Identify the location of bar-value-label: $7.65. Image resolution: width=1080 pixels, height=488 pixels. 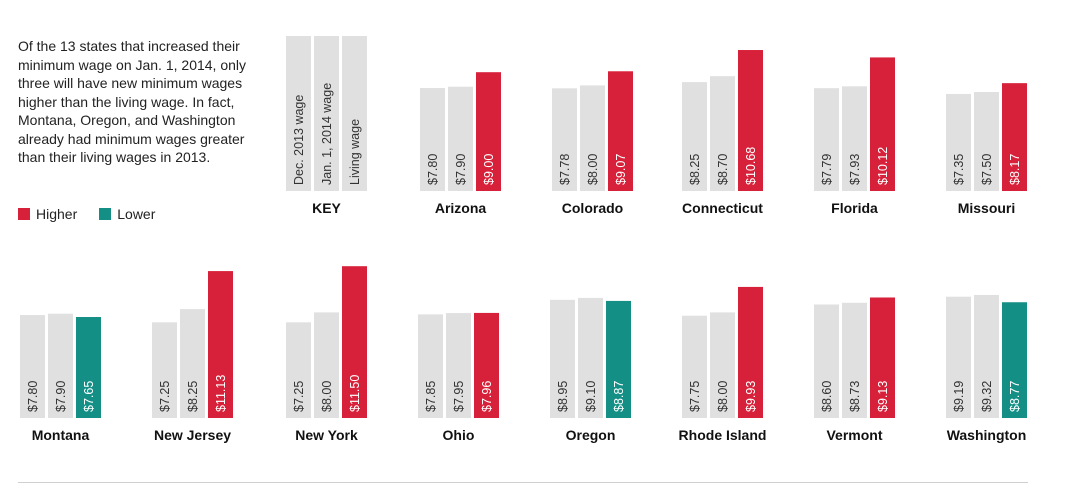
(89, 396).